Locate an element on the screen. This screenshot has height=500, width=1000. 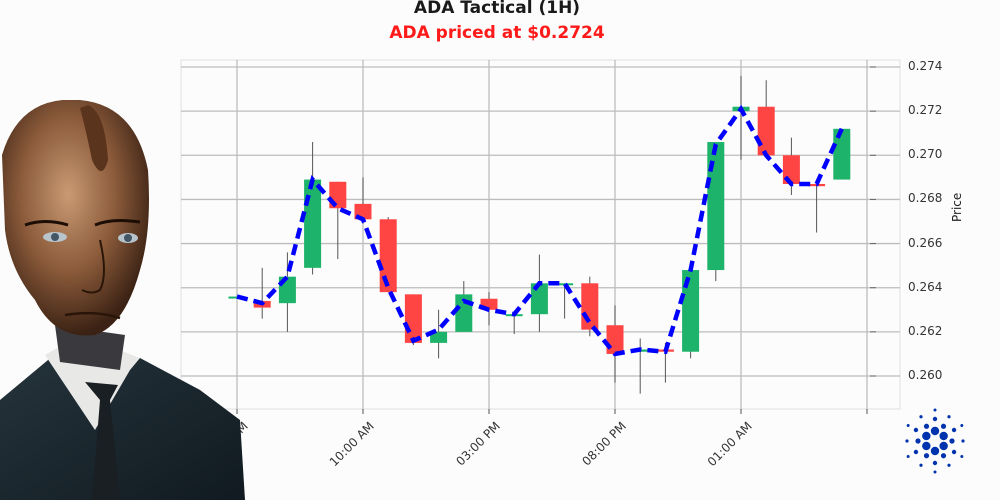
y-tick-label: 0.264 is located at coordinates (925, 286).